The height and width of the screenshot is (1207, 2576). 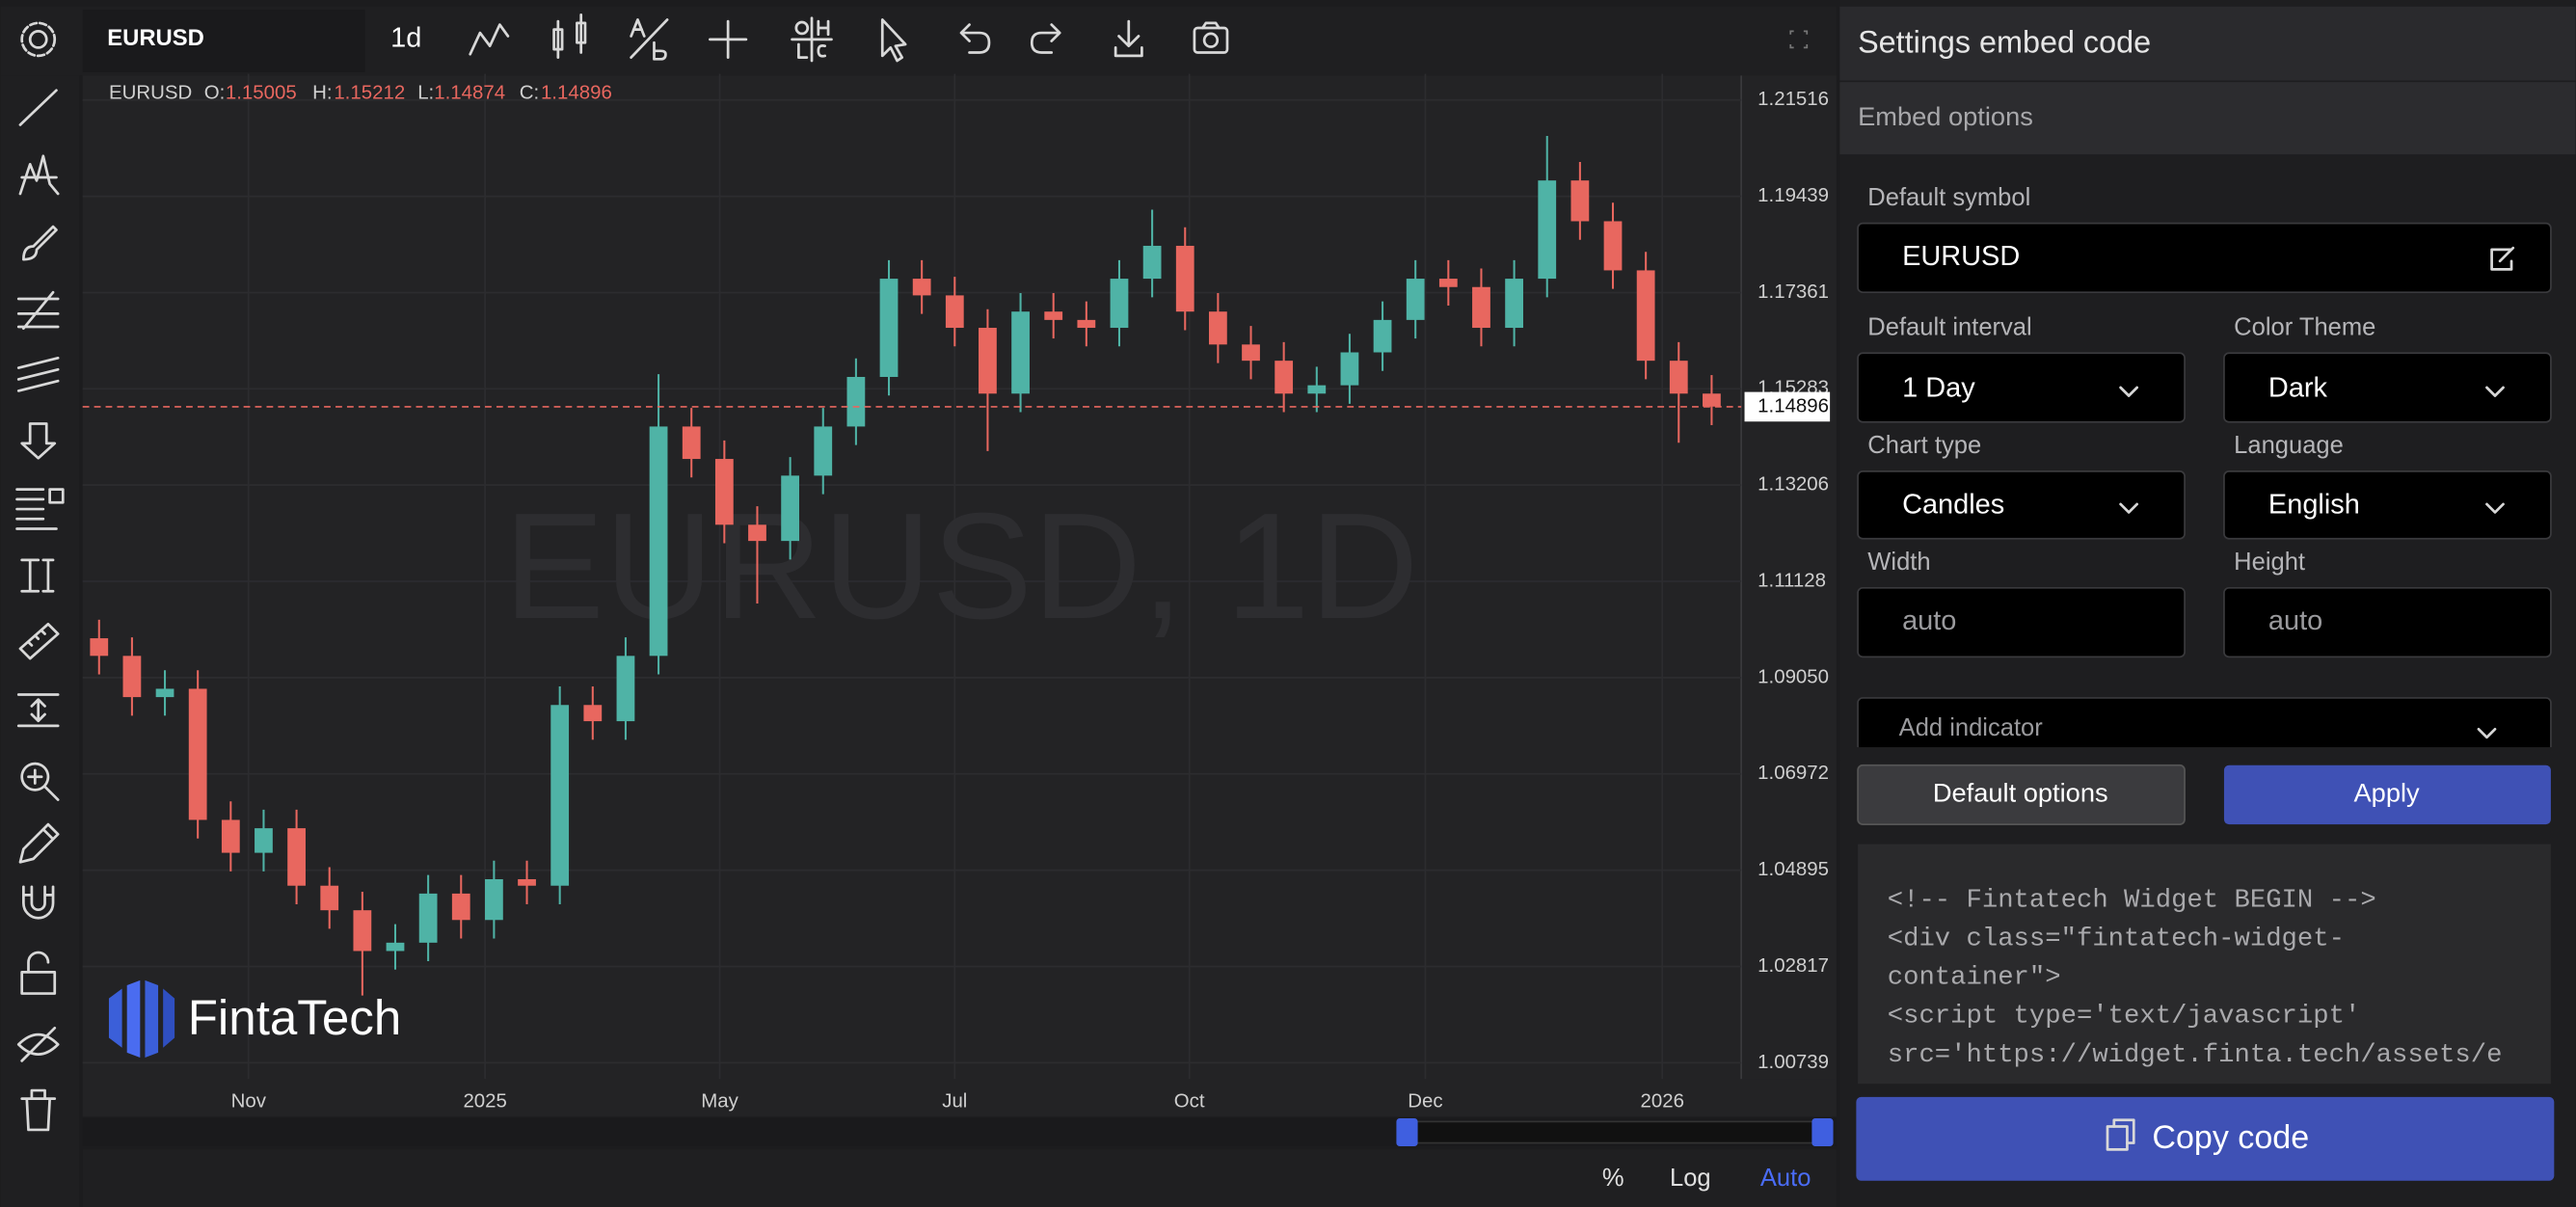 I want to click on field-value: Candles, so click(x=1953, y=505).